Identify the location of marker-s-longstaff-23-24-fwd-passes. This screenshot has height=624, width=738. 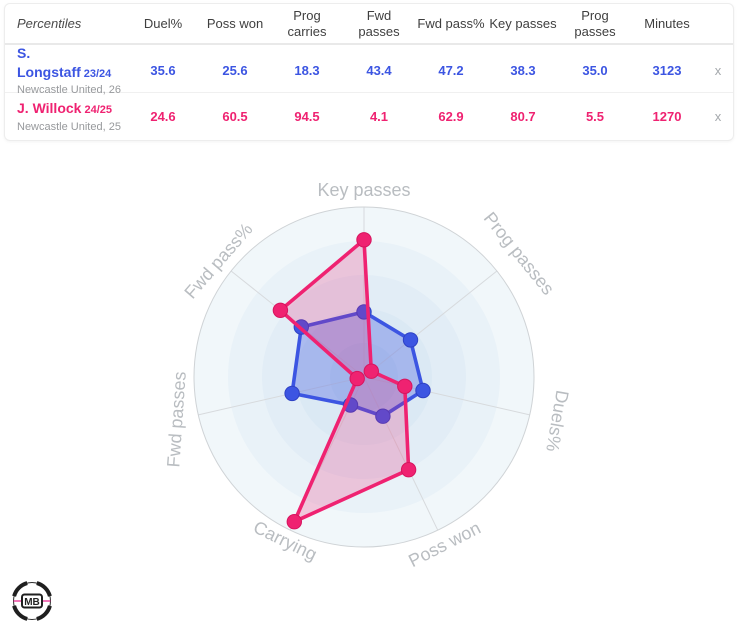
(292, 393).